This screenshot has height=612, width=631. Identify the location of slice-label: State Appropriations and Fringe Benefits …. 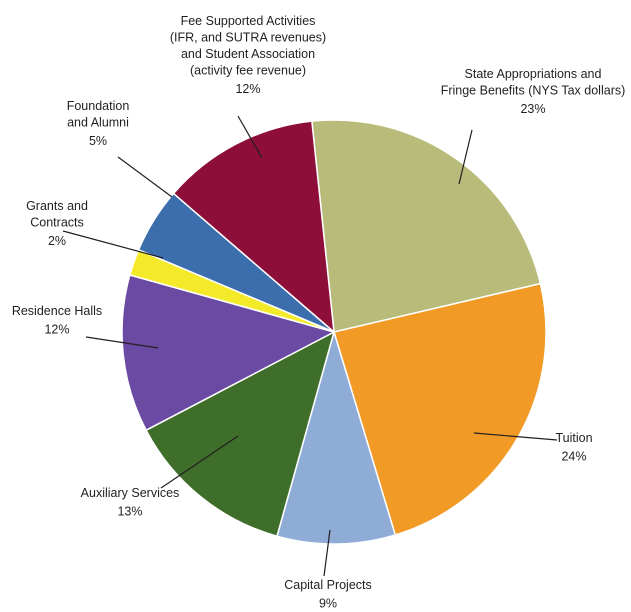
(533, 91).